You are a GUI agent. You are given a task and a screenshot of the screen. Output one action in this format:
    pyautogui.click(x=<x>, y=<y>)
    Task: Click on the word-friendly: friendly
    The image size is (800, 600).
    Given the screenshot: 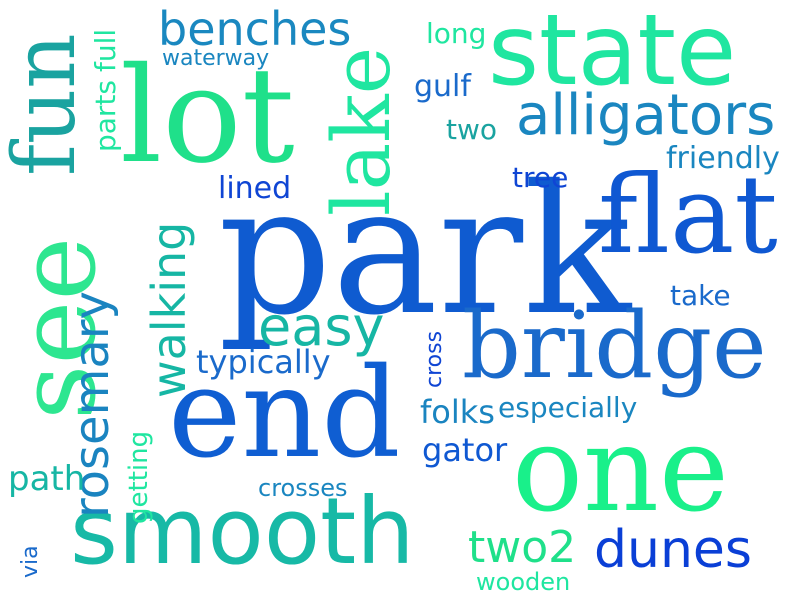 What is the action you would take?
    pyautogui.click(x=723, y=158)
    